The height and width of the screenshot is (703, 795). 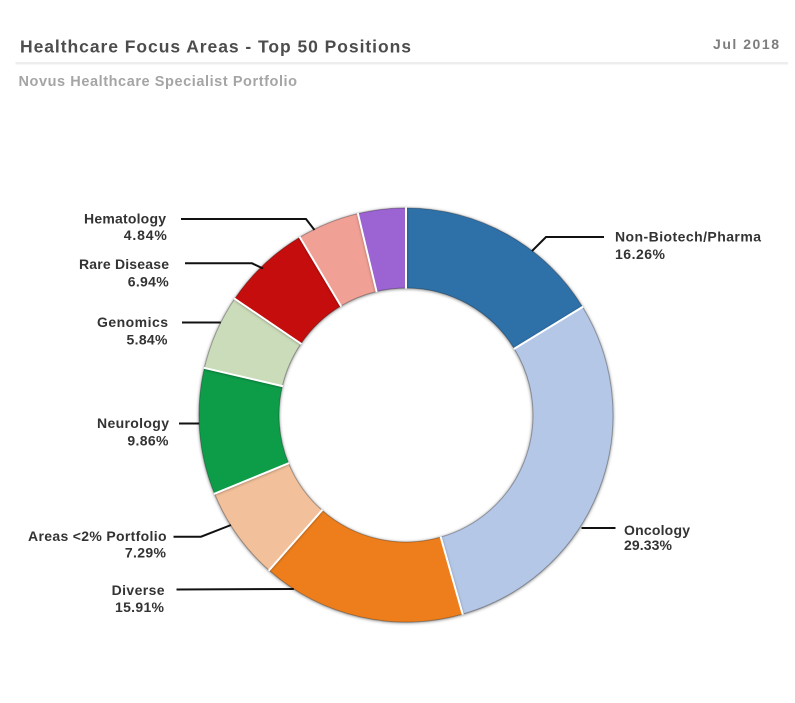 I want to click on svg-text: Neurology, so click(x=133, y=423).